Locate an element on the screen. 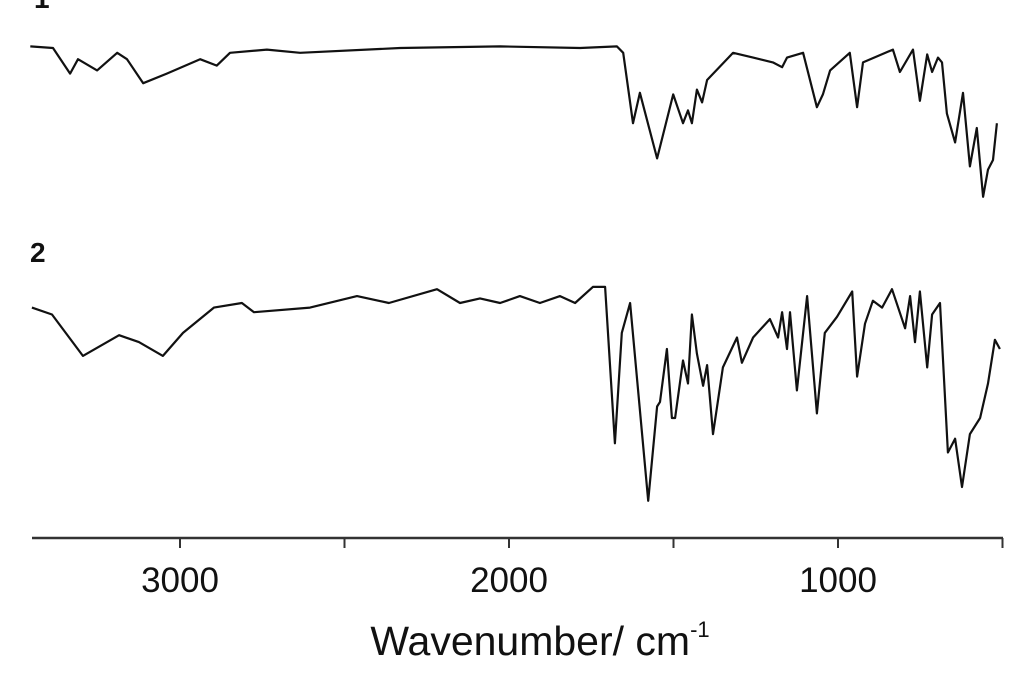 The image size is (1017, 696). x-axis-title-superscript: -1 is located at coordinates (700, 629).